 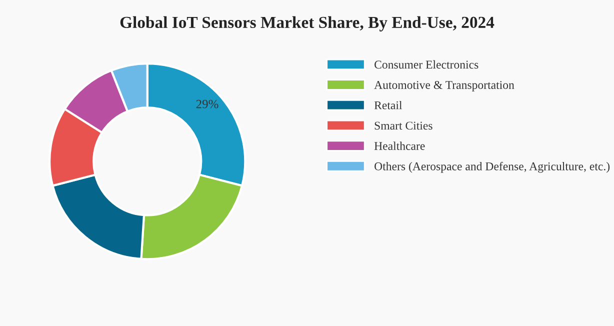 What do you see at coordinates (307, 24) in the screenshot?
I see `chart-title: Global IoT Sensors Market Share, By End-Use, 2024` at bounding box center [307, 24].